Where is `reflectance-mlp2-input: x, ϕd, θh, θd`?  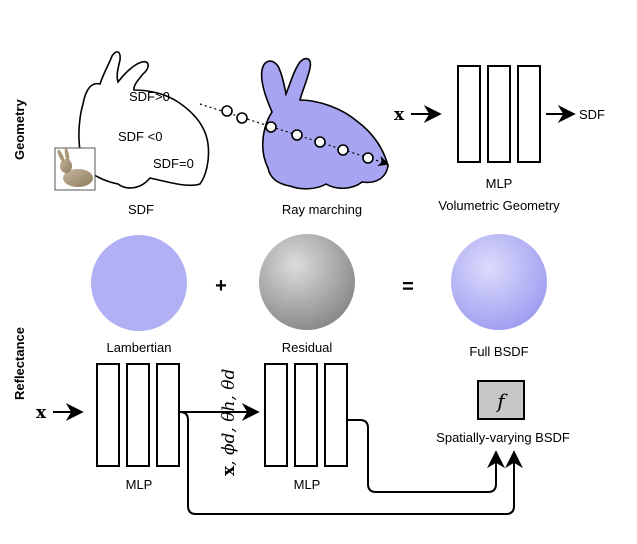
reflectance-mlp2-input: x, ϕd, θh, θd is located at coordinates (229, 422).